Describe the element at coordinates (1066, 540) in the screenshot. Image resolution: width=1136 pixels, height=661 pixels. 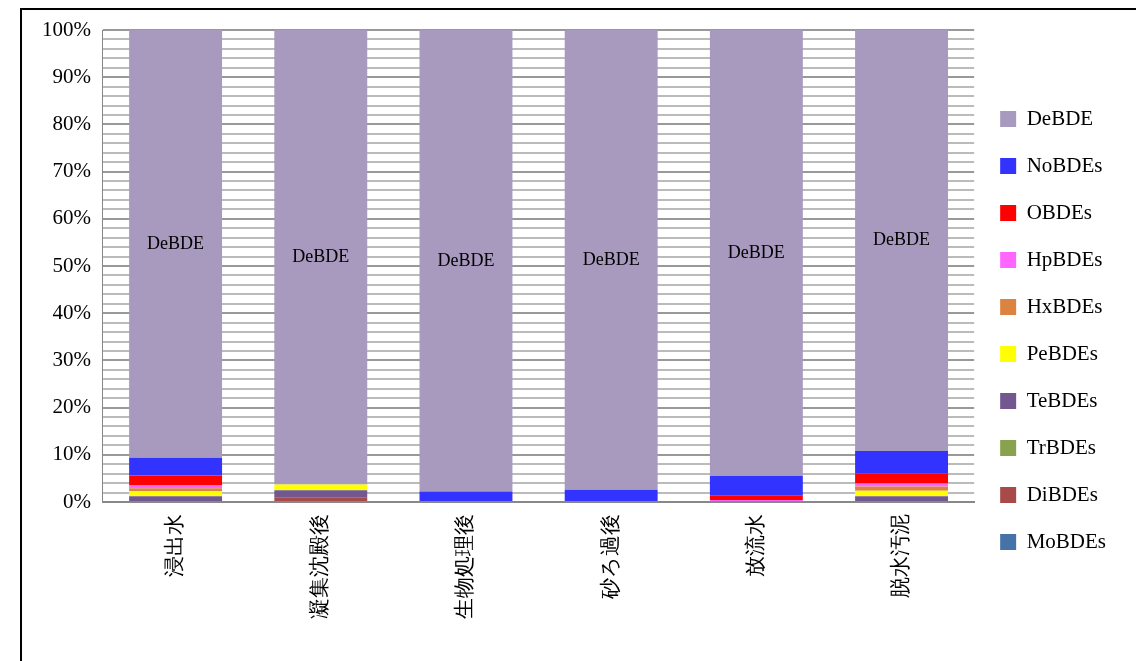
I see `legend-label: MoBDEs` at that location.